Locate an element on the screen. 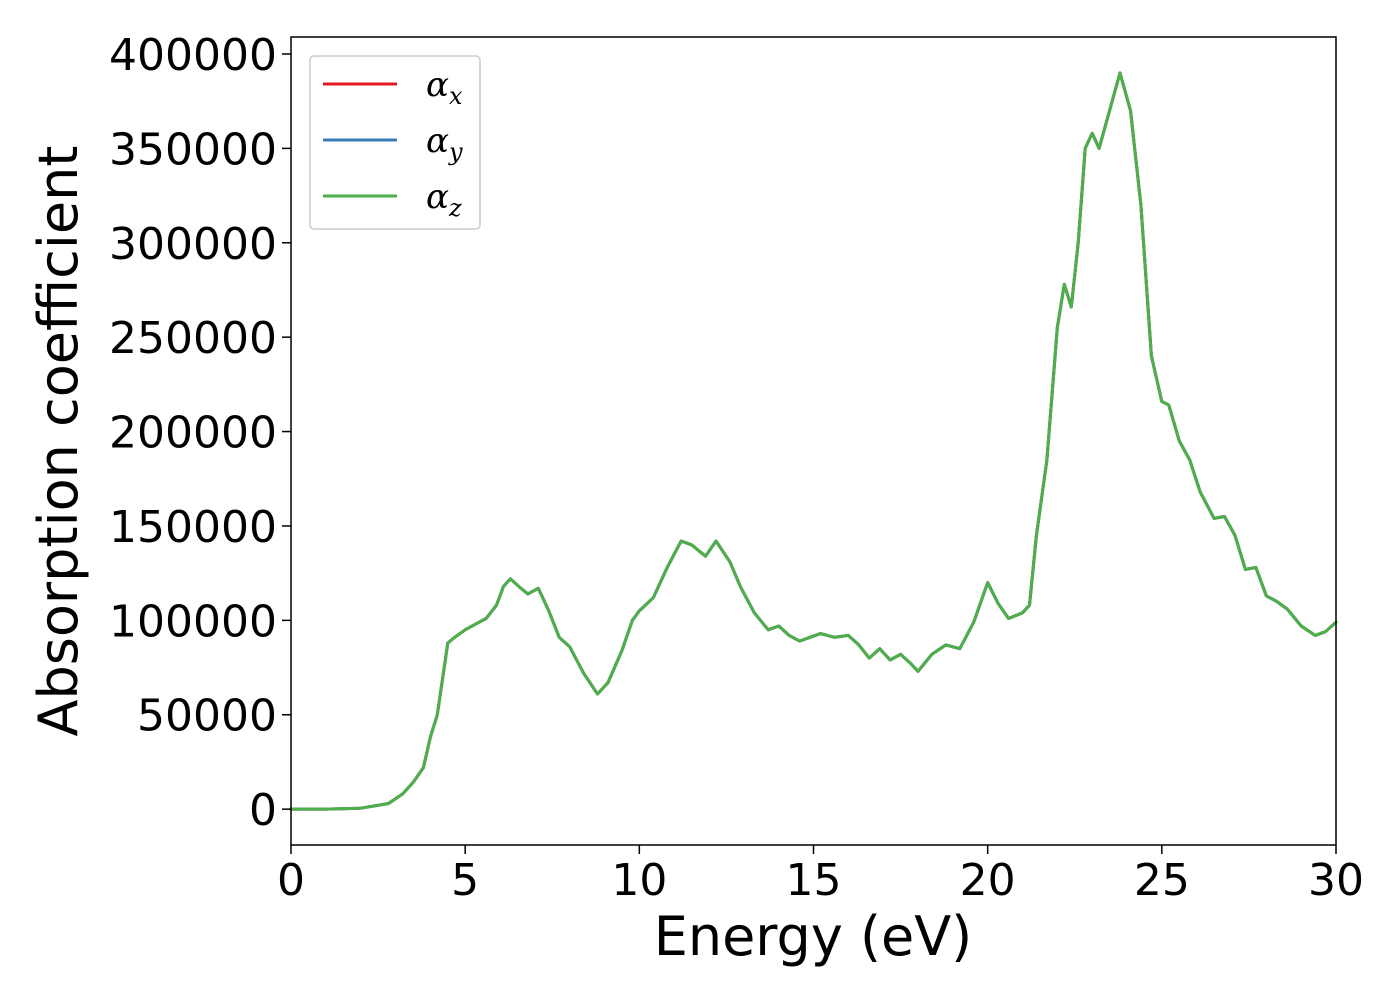  x-tick-label: 0 is located at coordinates (291, 880).